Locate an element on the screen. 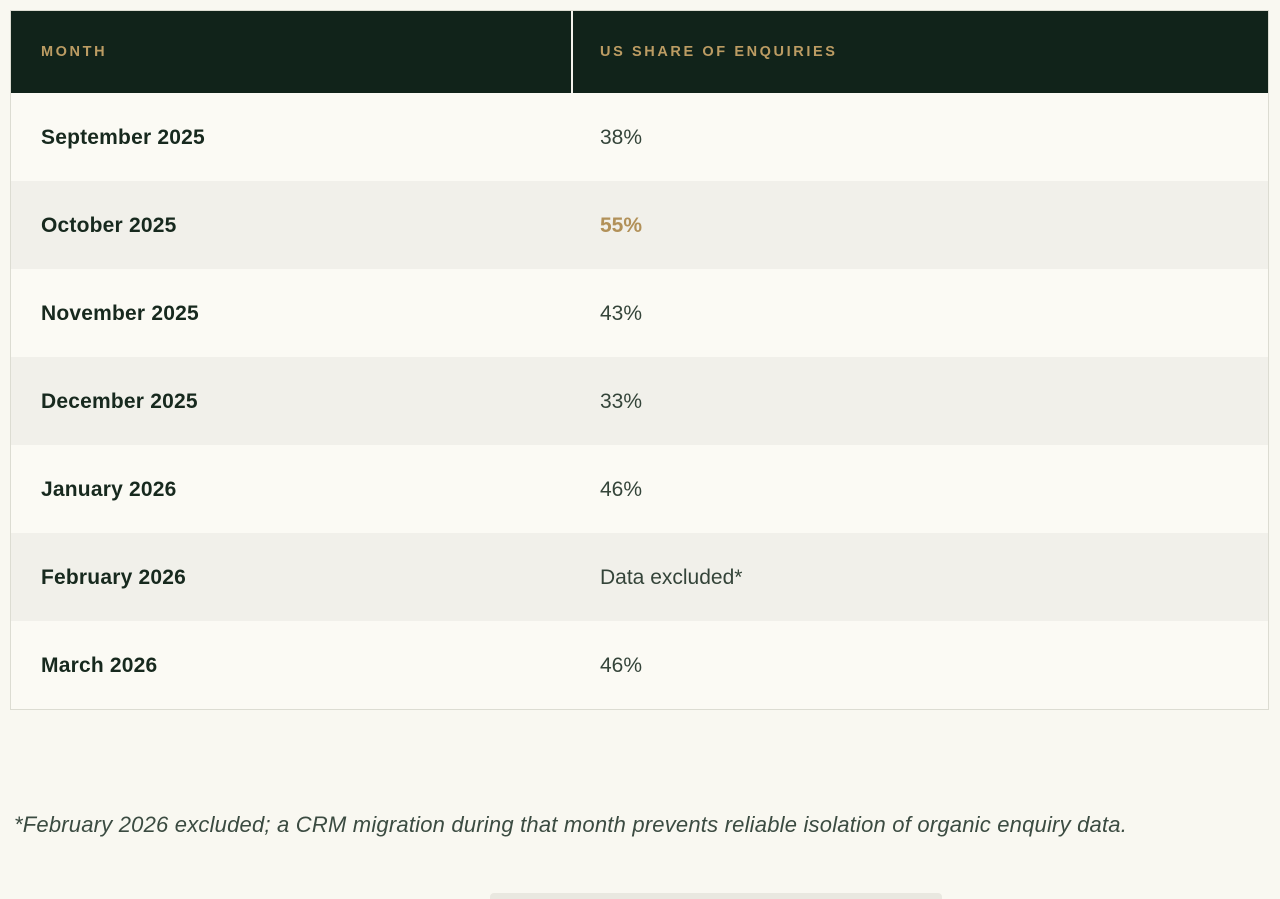  month-cell: November 2025 is located at coordinates (120, 313).